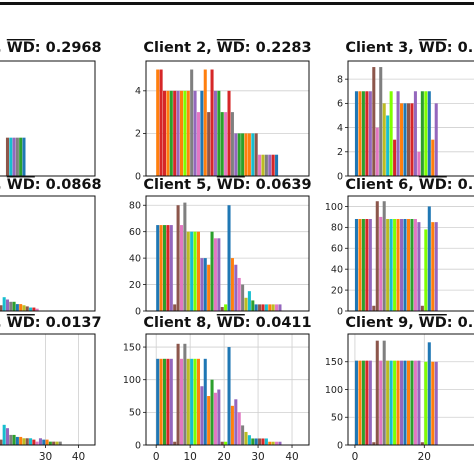  Describe the element at coordinates (355, 457) in the screenshot. I see `x-tick-label: 0` at that location.